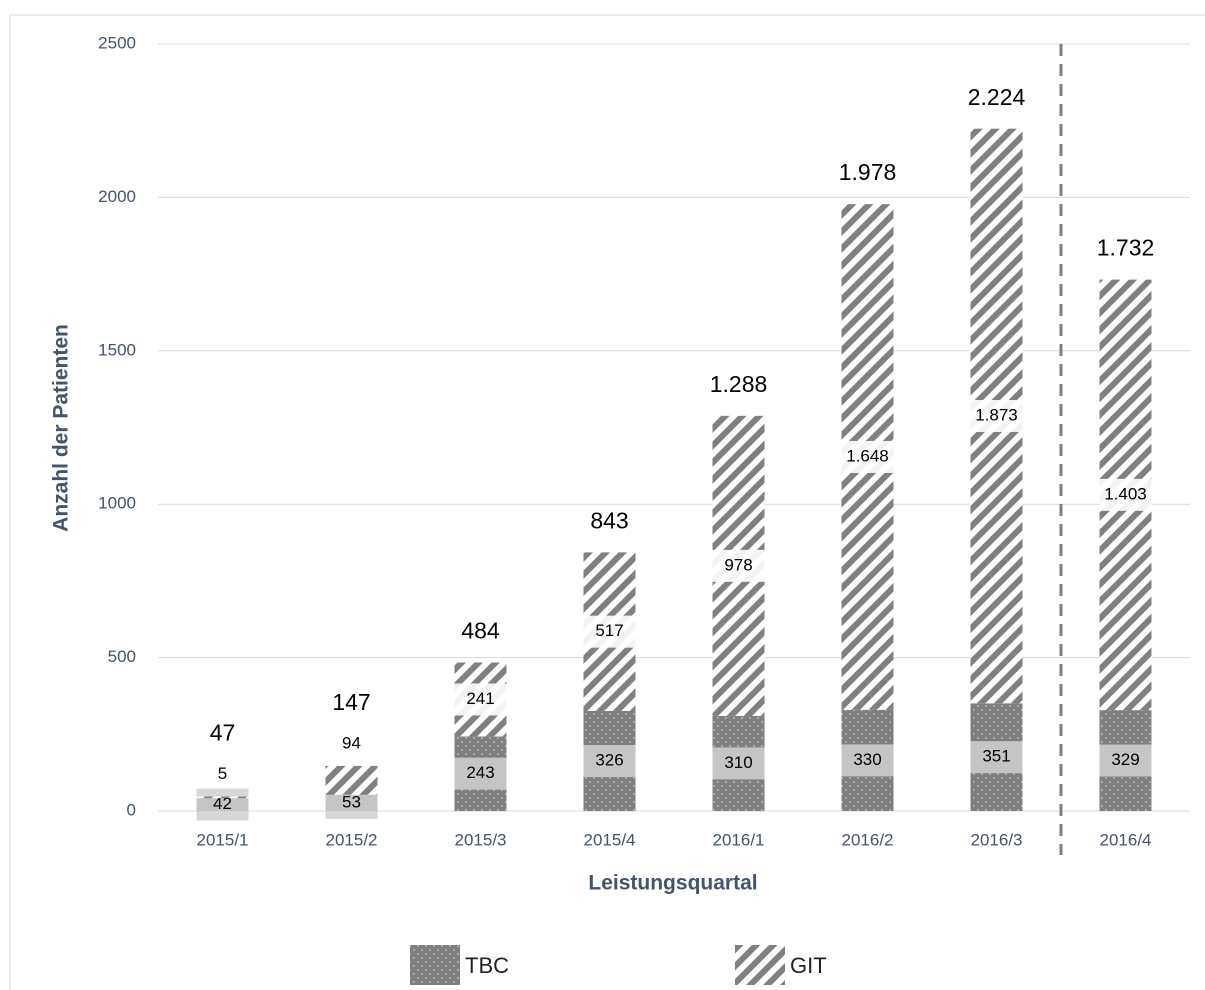 The width and height of the screenshot is (1205, 990). I want to click on total-label: 147, so click(351, 702).